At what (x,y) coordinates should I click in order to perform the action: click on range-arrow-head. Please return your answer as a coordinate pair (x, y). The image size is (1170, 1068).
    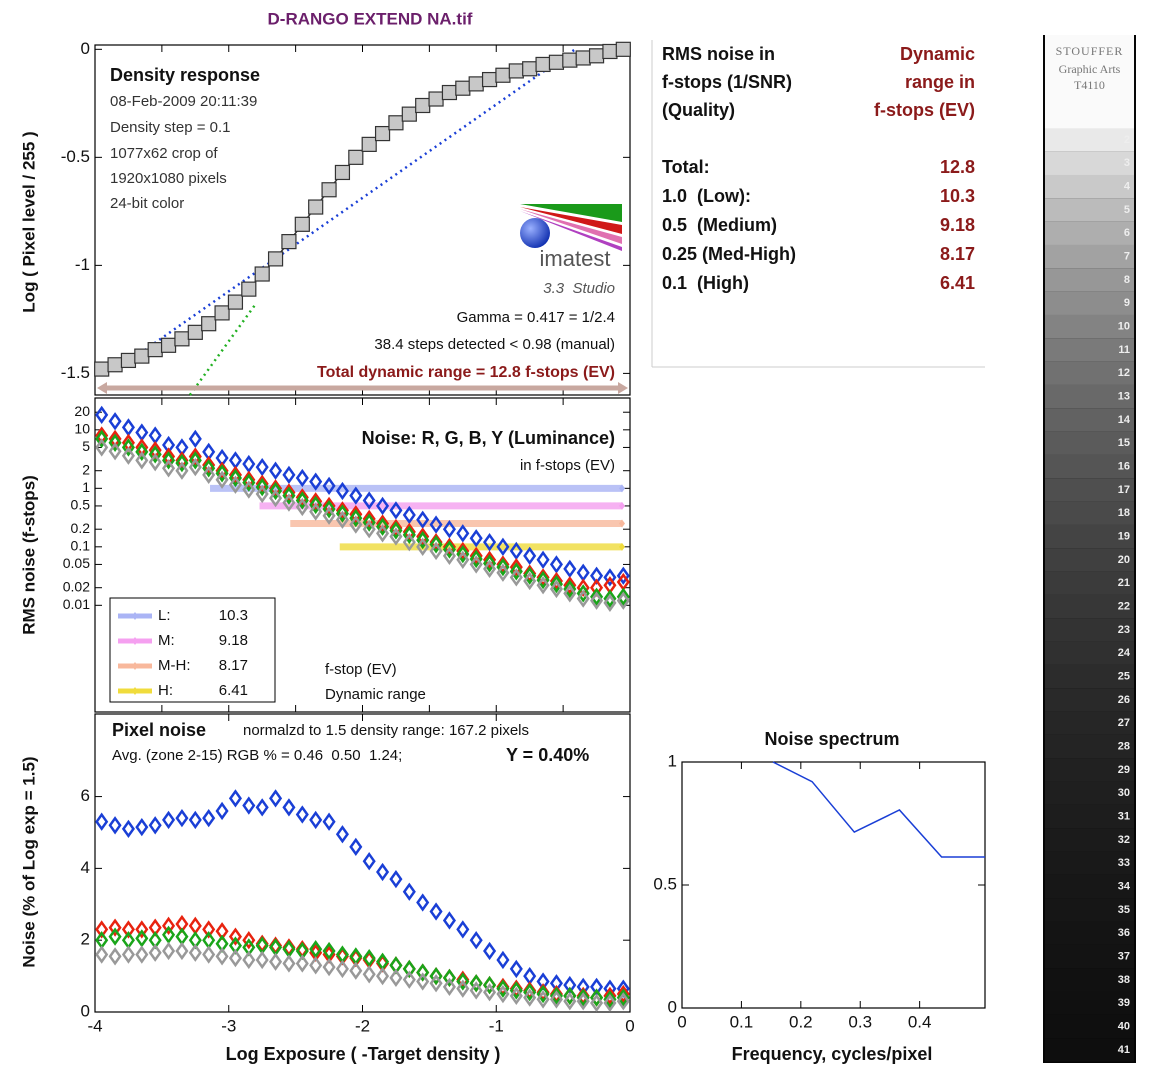
    Looking at the image, I should click on (623, 388).